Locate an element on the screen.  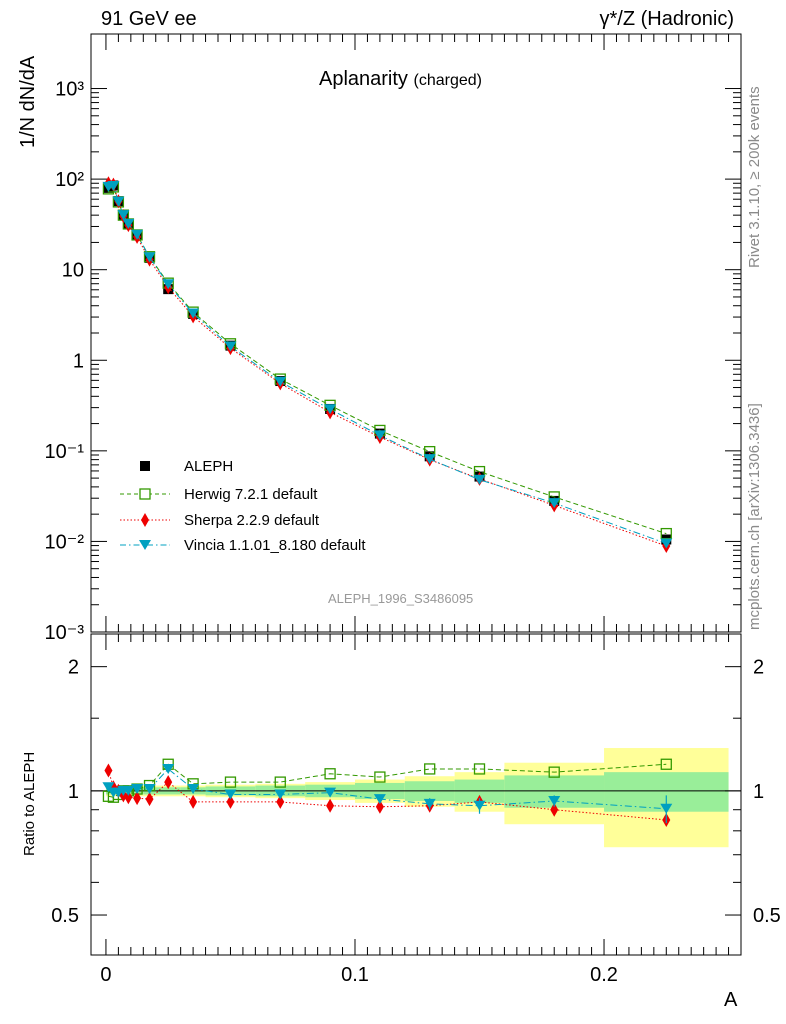
x-tick-label: 0 is located at coordinates (105, 975).